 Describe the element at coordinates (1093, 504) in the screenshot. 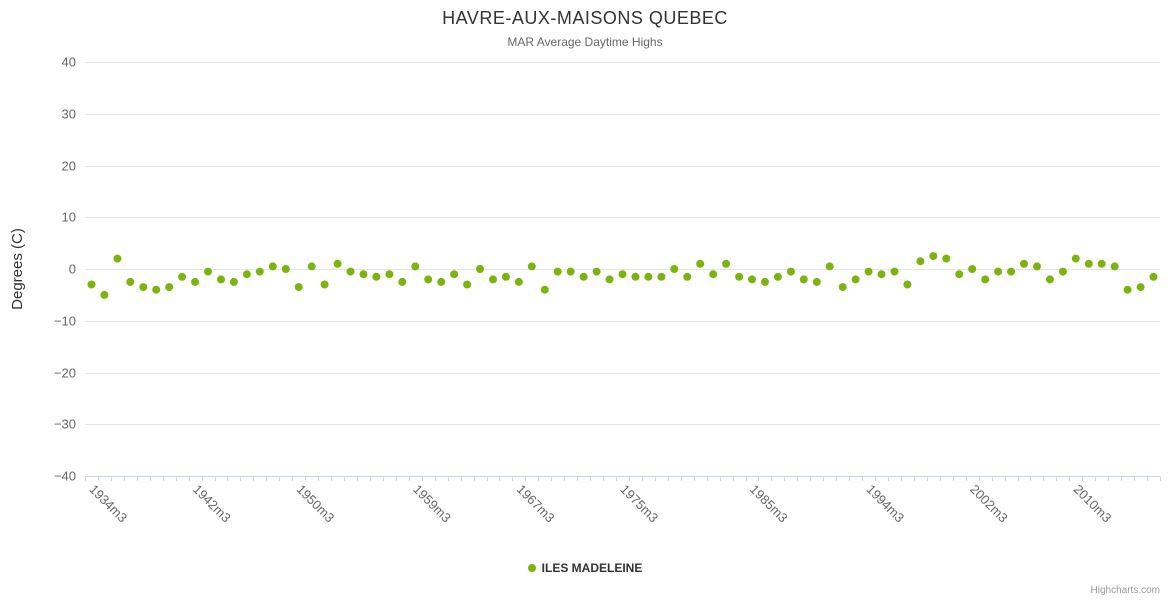

I see `x-axis-label: 2010m3` at that location.